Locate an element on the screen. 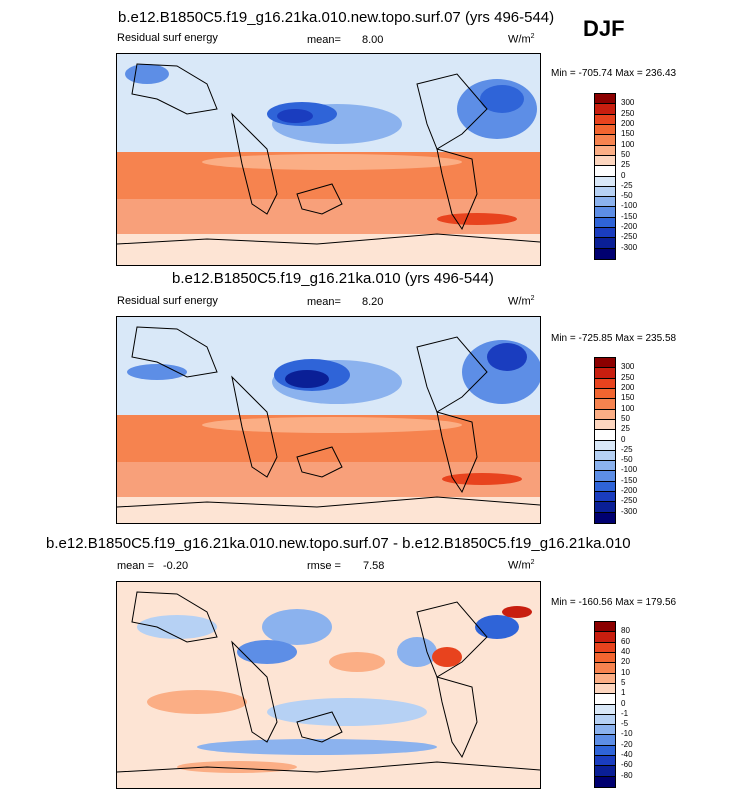 The width and height of the screenshot is (732, 800). panel-1-minmax: Min = -705.74 Max = 236.43 is located at coordinates (614, 73).